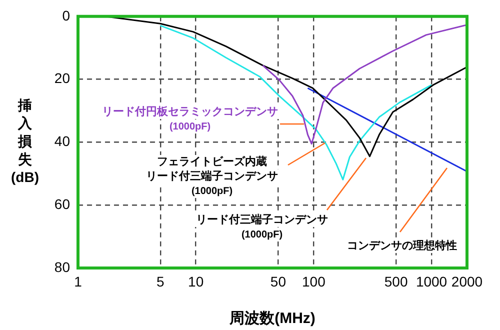 The height and width of the screenshot is (330, 500). Describe the element at coordinates (62, 141) in the screenshot. I see `y-tick-label: 40` at that location.